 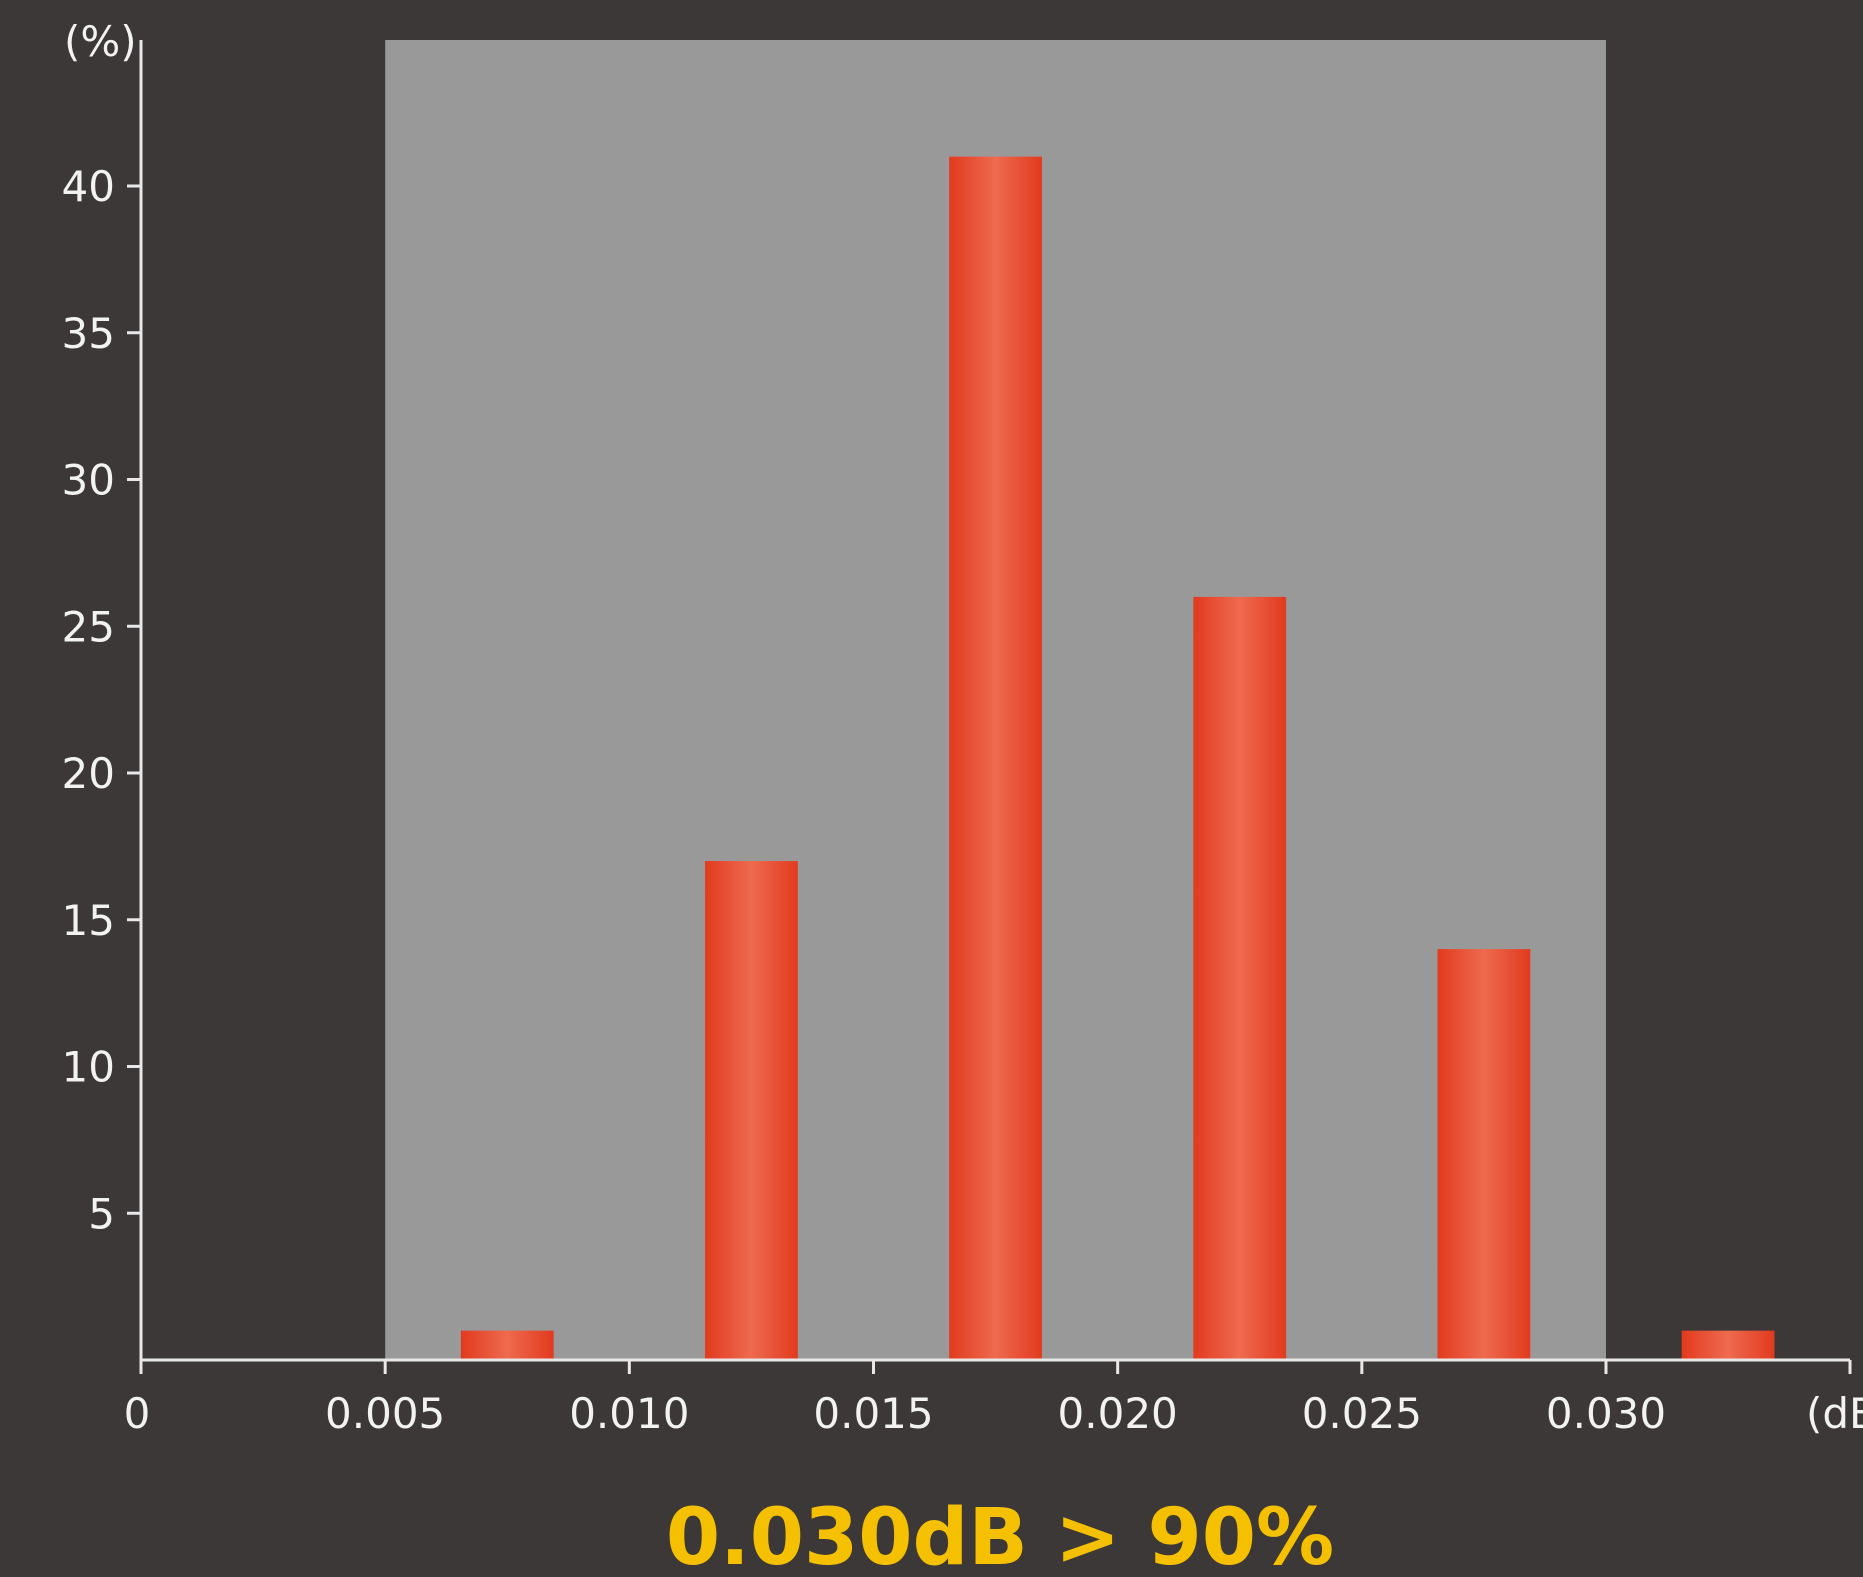 What do you see at coordinates (1834, 1413) in the screenshot?
I see `x-axis-unit-label: (dB)` at bounding box center [1834, 1413].